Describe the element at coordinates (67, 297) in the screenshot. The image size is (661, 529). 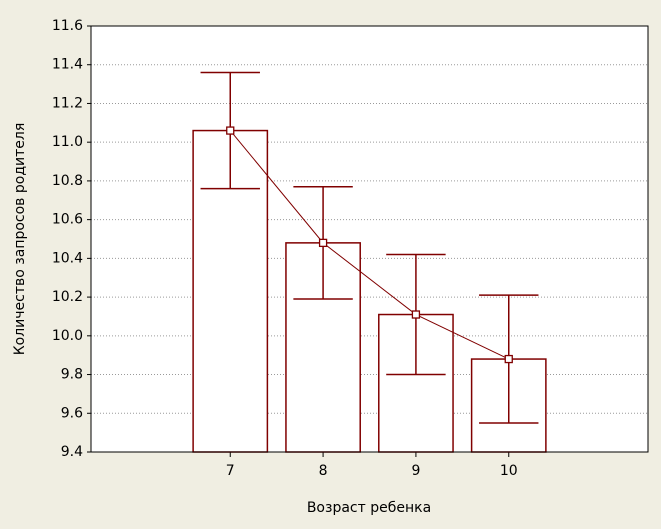
I see `y-tick-label: 10.2` at that location.